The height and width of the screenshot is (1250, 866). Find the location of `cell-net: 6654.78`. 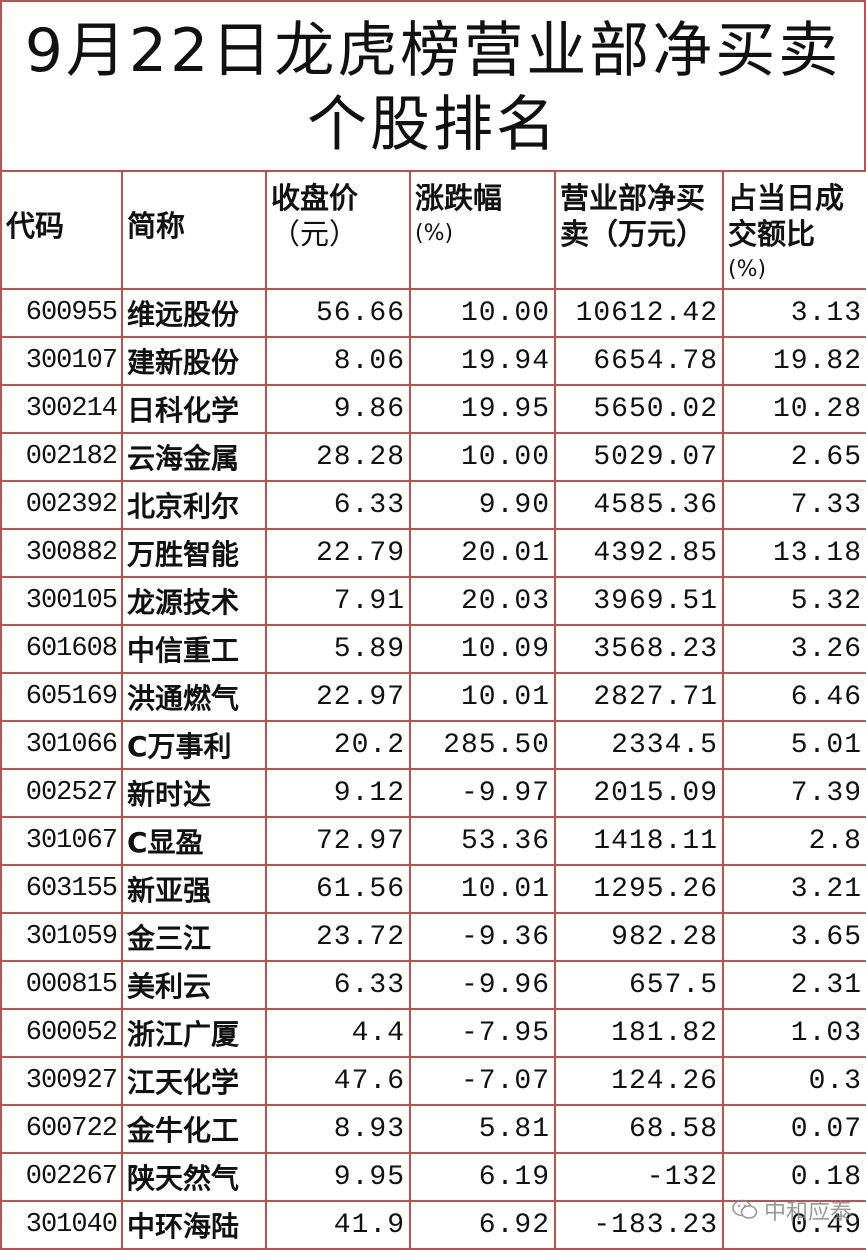

cell-net: 6654.78 is located at coordinates (639, 361).